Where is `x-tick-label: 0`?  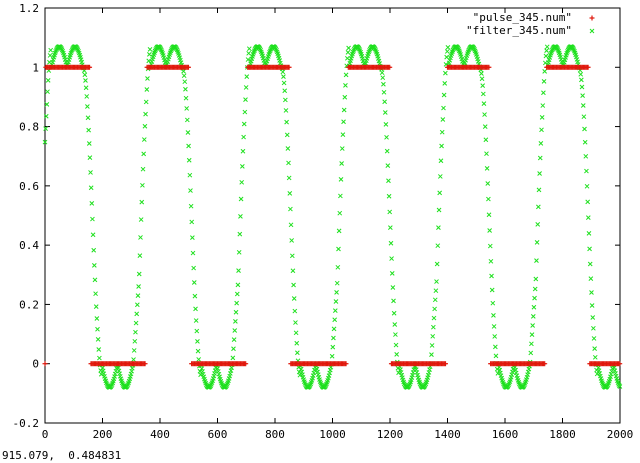
x-tick-label: 0 is located at coordinates (45, 434).